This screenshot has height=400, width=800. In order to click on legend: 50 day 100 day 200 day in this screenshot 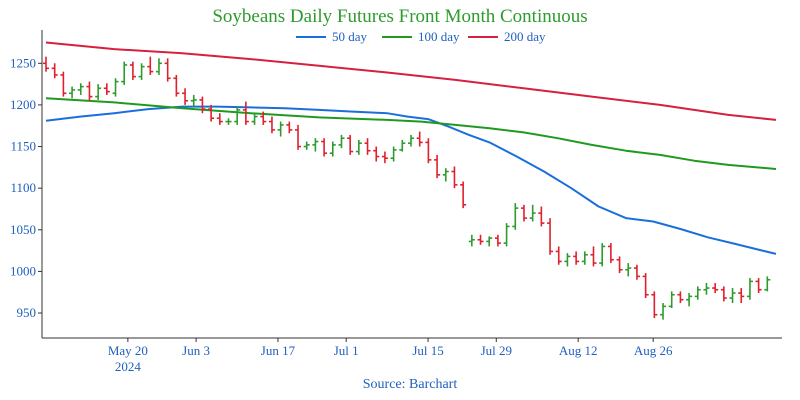, I will do `click(421, 36)`.